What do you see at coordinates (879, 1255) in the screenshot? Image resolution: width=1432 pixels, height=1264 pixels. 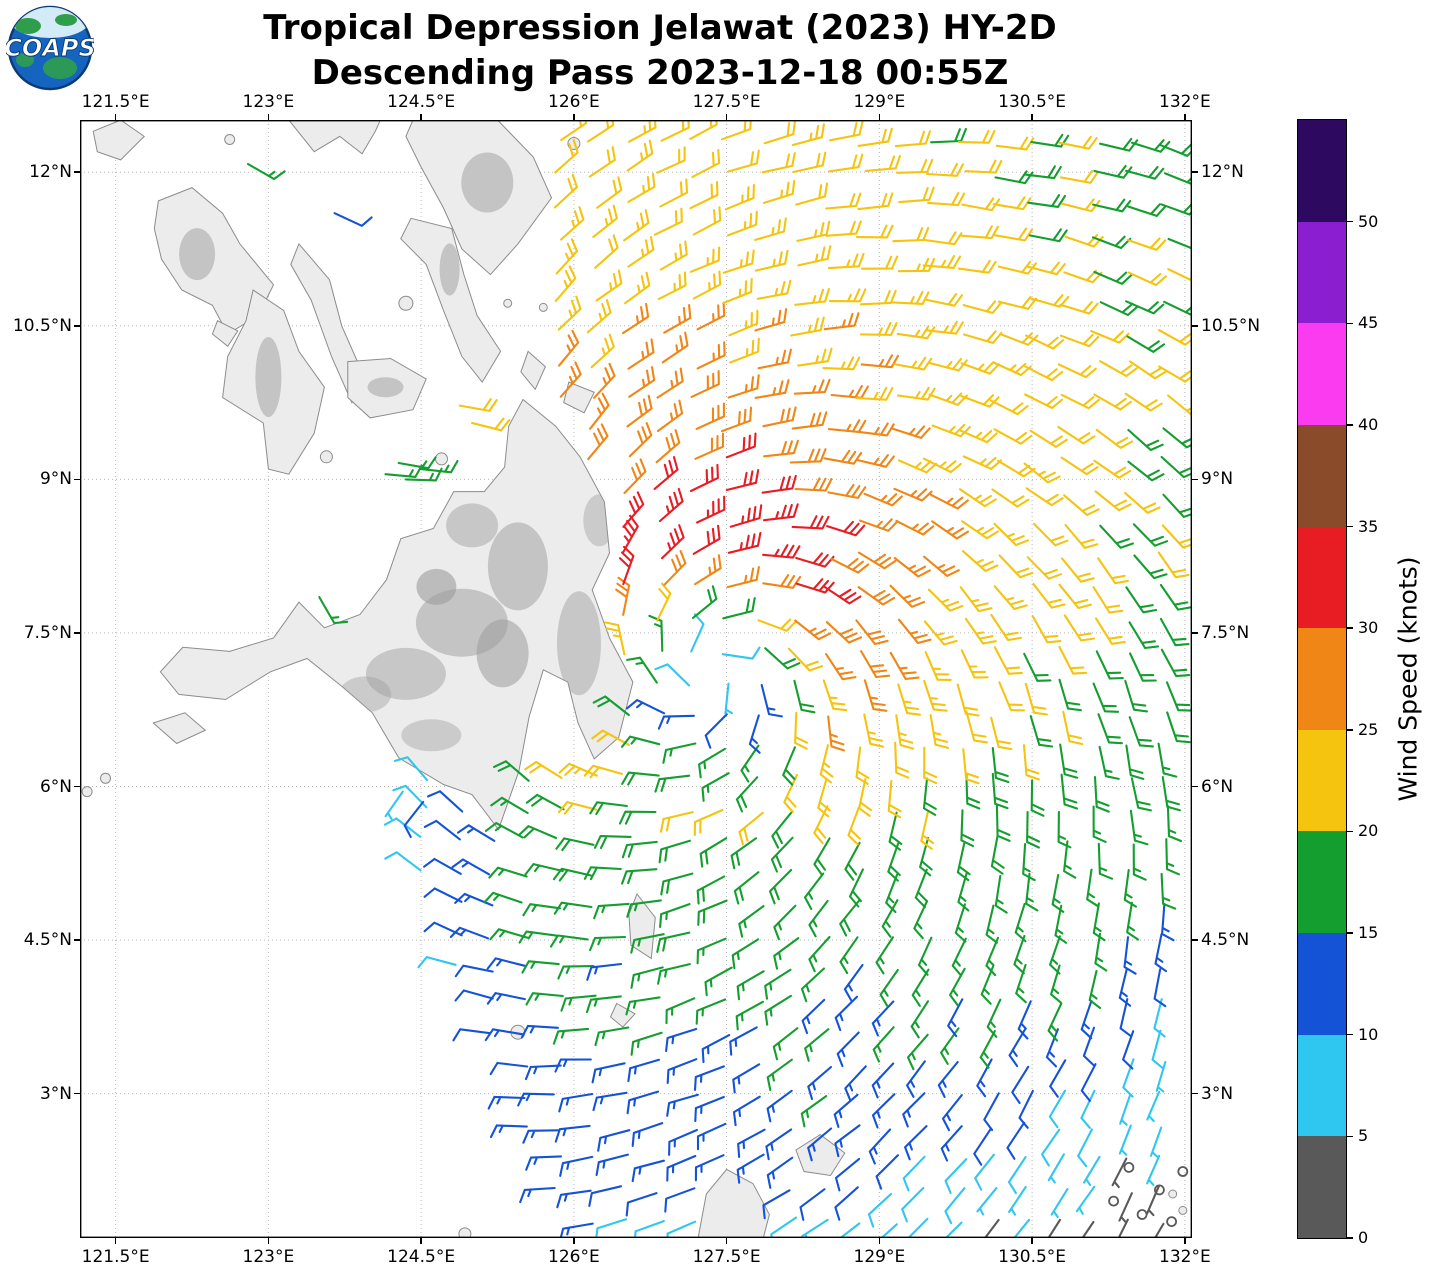 I see `lon-tick-label-bottom: 129°E` at bounding box center [879, 1255].